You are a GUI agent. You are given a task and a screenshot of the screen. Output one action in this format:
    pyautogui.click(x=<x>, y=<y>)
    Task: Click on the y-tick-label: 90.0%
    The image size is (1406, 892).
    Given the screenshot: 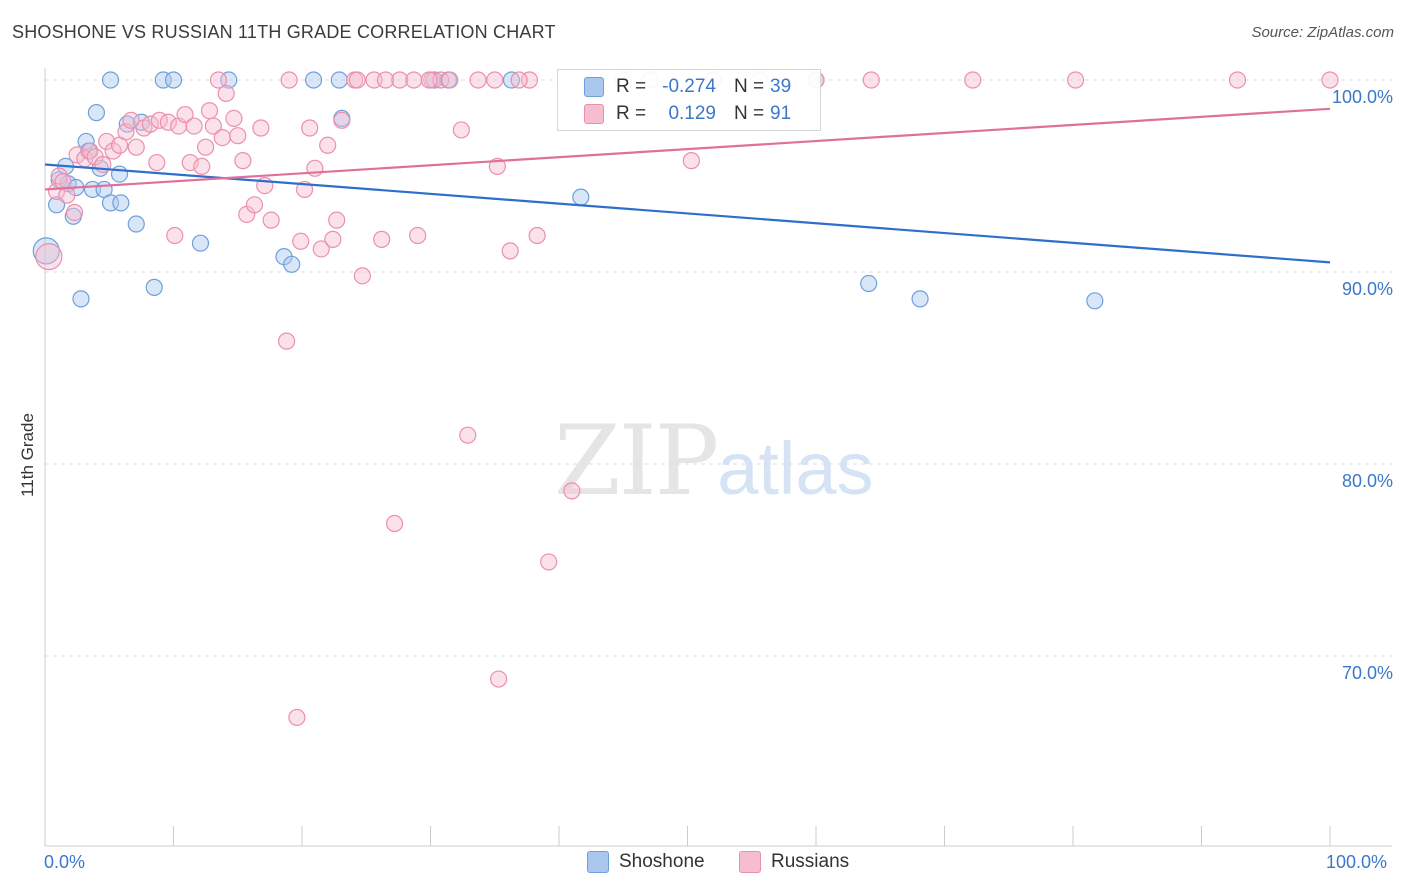 What is the action you would take?
    pyautogui.click(x=1367, y=289)
    